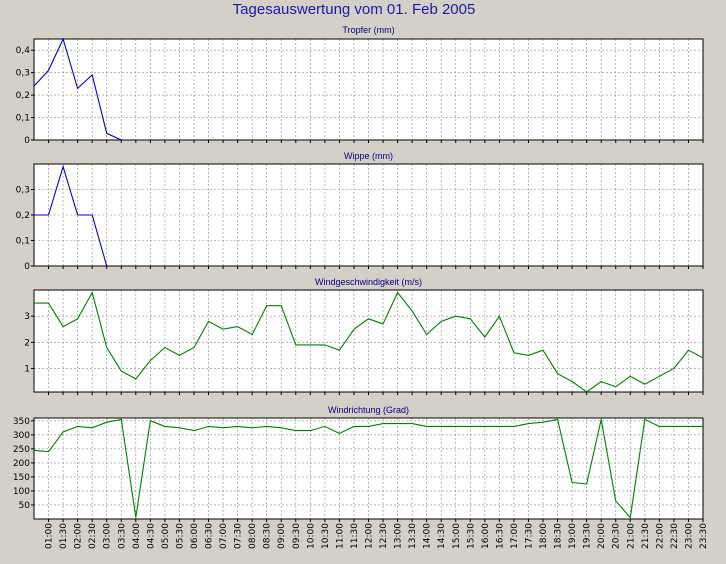 Image resolution: width=726 pixels, height=564 pixels. Describe the element at coordinates (704, 536) in the screenshot. I see `x-tick-label: 23:30` at that location.